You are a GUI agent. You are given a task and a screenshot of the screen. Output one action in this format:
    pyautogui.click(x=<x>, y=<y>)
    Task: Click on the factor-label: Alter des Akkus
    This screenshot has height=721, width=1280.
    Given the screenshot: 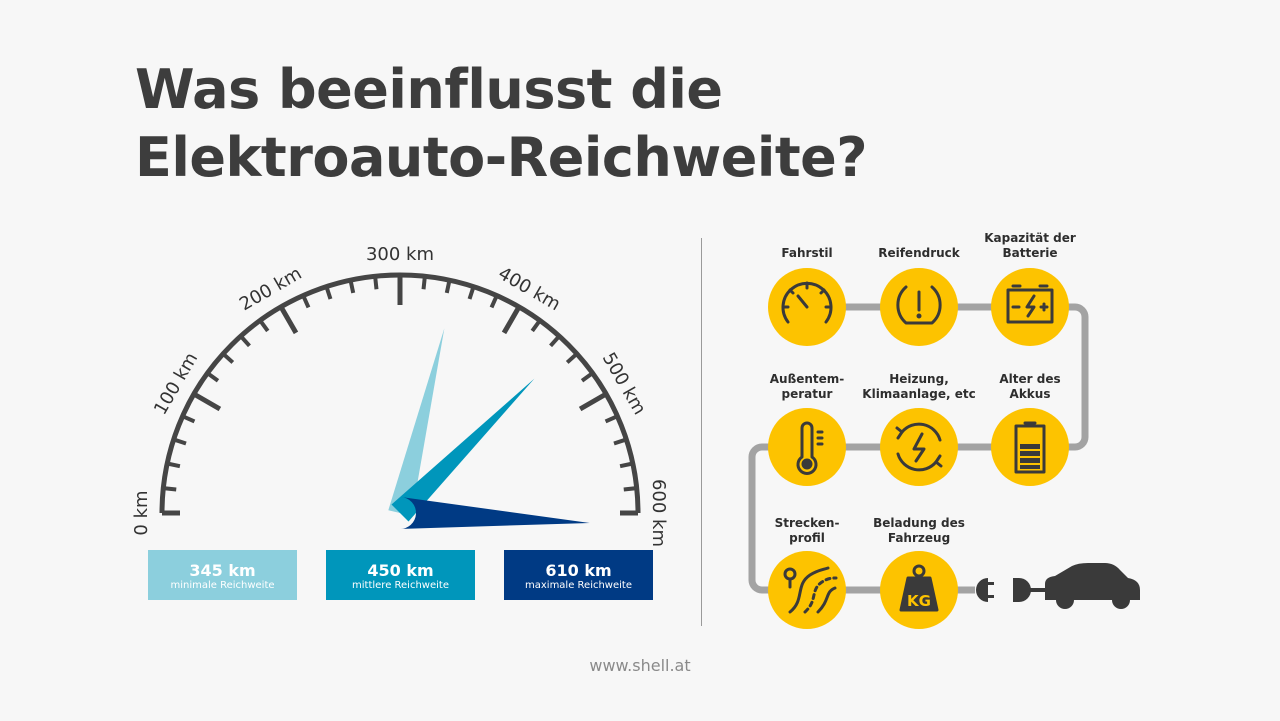 What is the action you would take?
    pyautogui.click(x=1030, y=386)
    